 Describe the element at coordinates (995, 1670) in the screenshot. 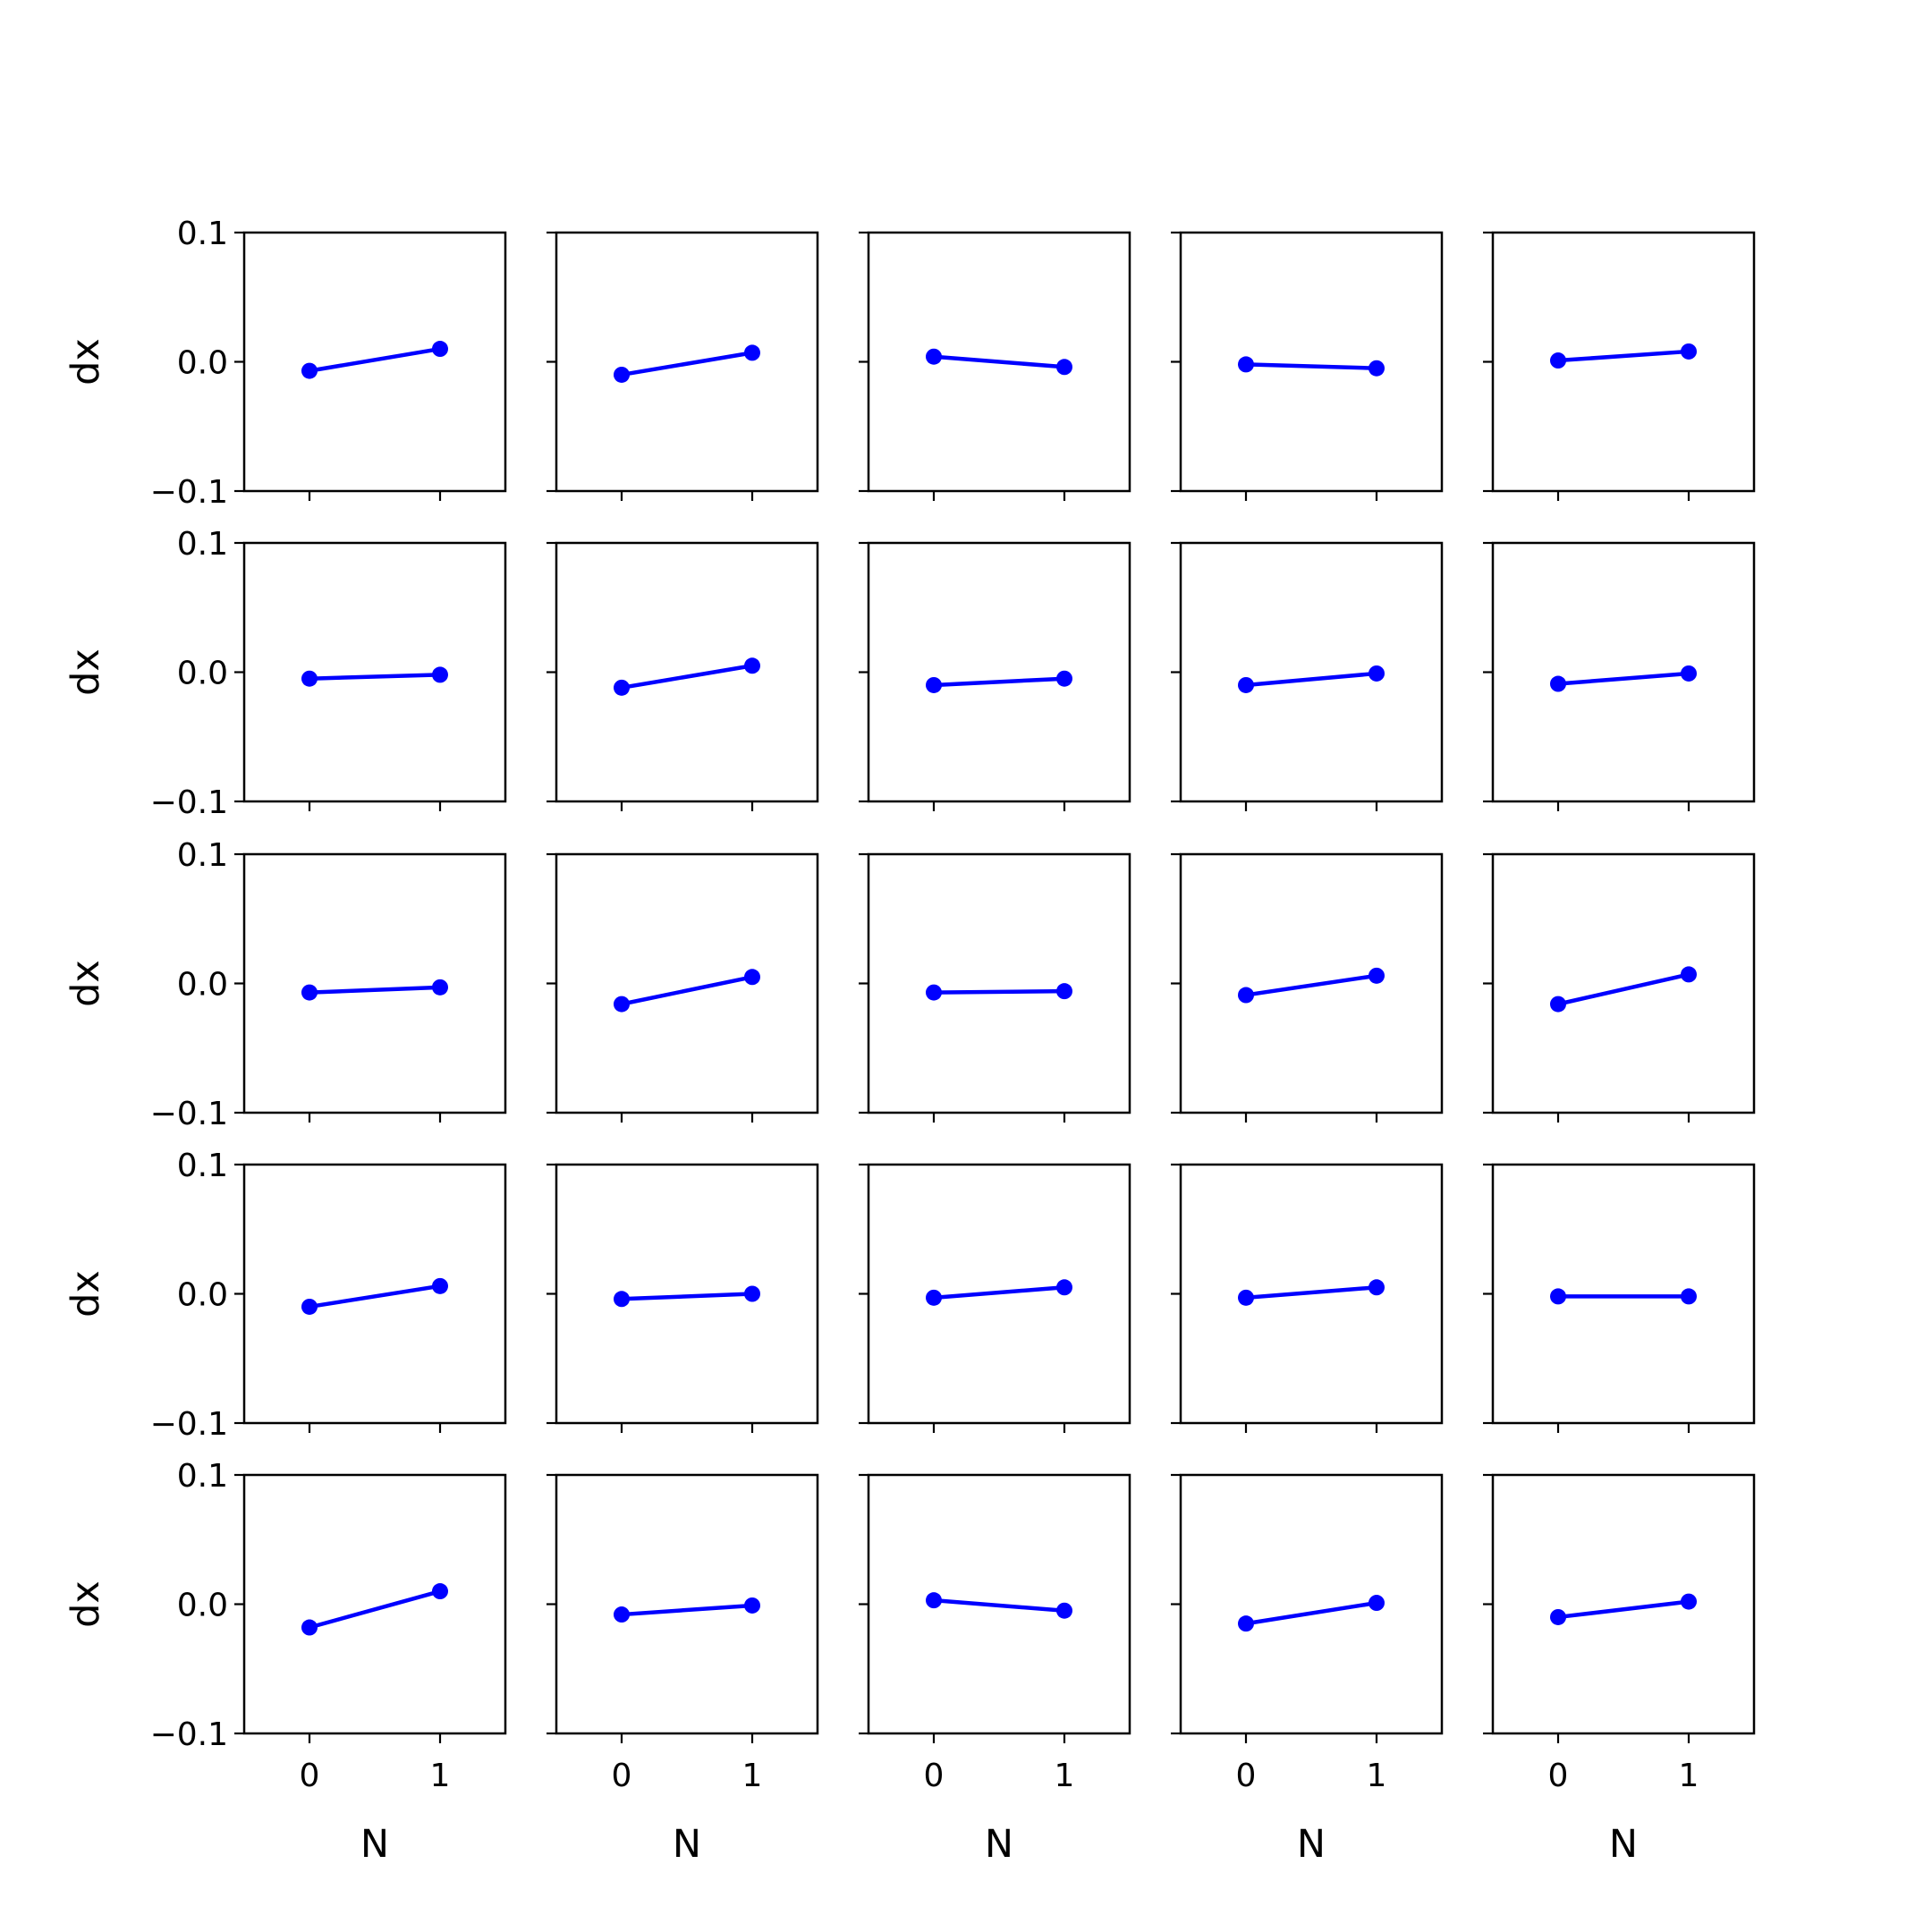

I see `subplot-r5-c3: 0 1 N` at that location.